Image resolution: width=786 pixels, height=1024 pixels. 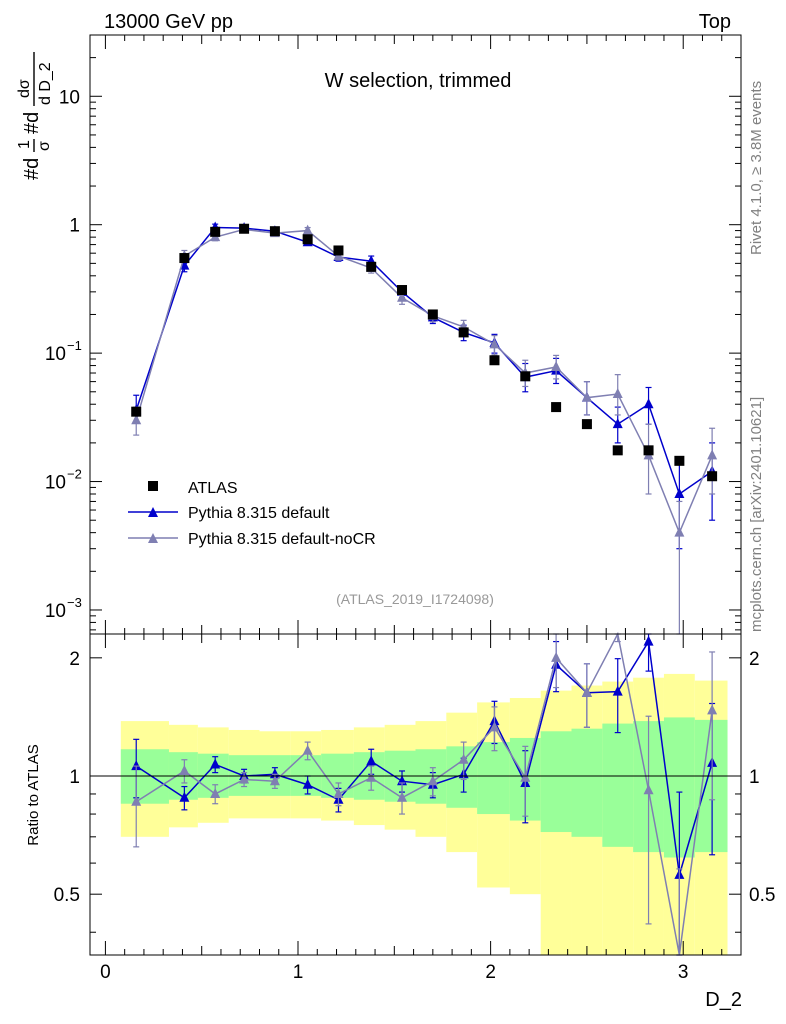 I want to click on legend-label-default: Pythia 8.315 default, so click(x=259, y=513).